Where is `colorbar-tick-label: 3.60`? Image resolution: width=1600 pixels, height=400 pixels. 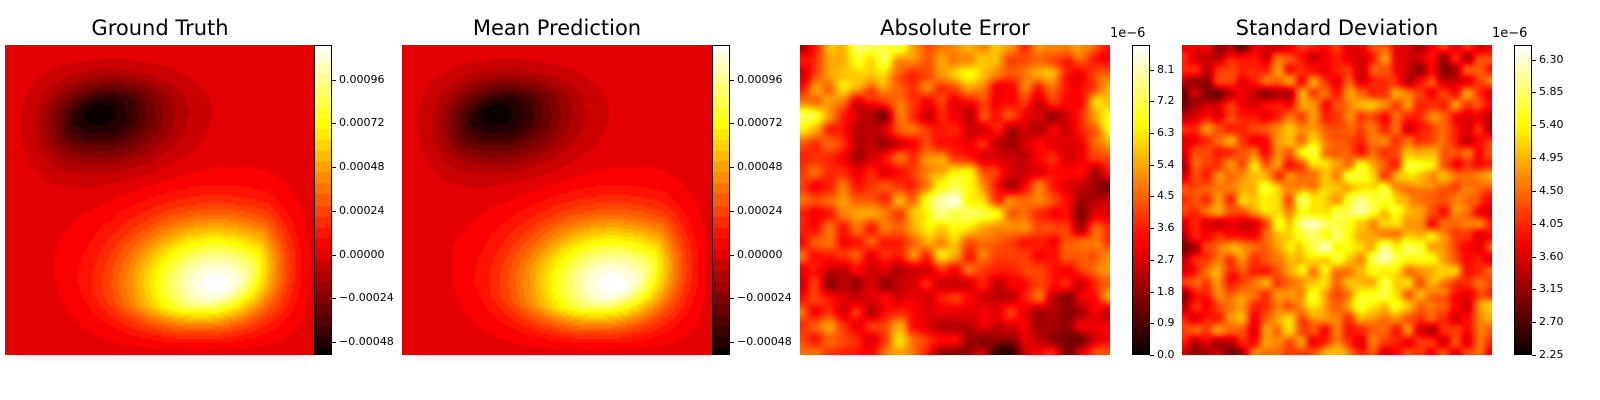 colorbar-tick-label: 3.60 is located at coordinates (1551, 256).